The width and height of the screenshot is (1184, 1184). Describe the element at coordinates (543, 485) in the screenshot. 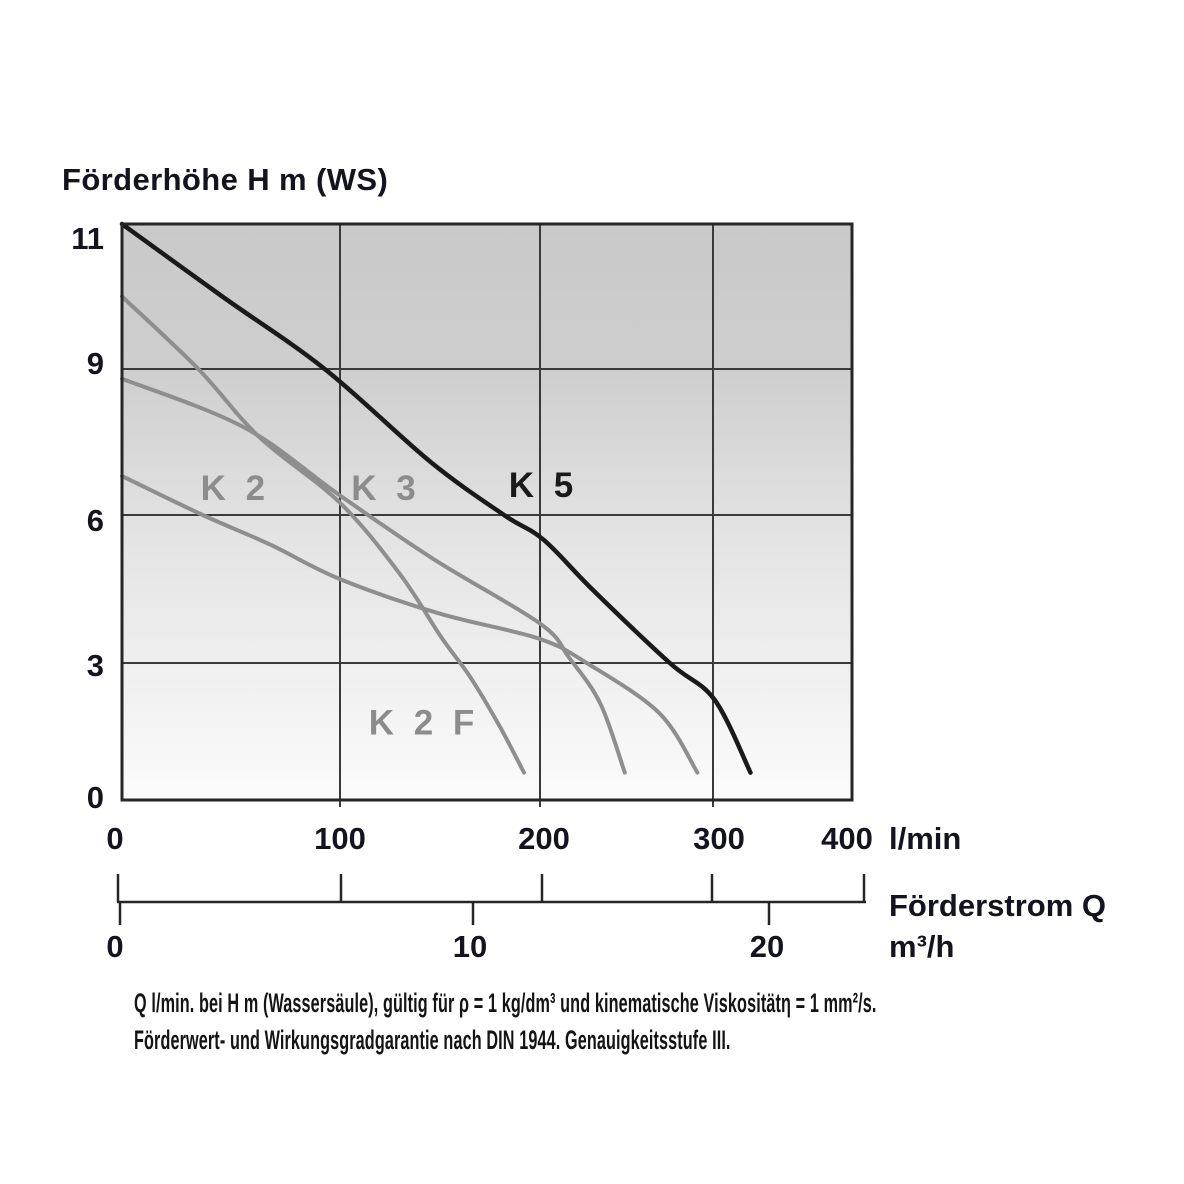

I see `curve-label-k5: K 5` at that location.